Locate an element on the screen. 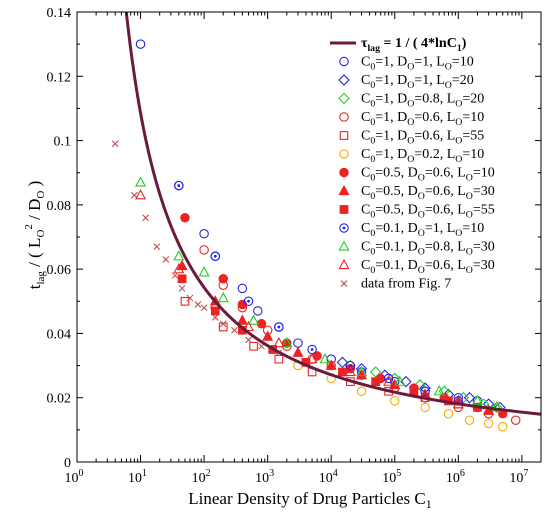 This screenshot has height=522, width=550. x-tick-label: 10⁴ is located at coordinates (328, 477).